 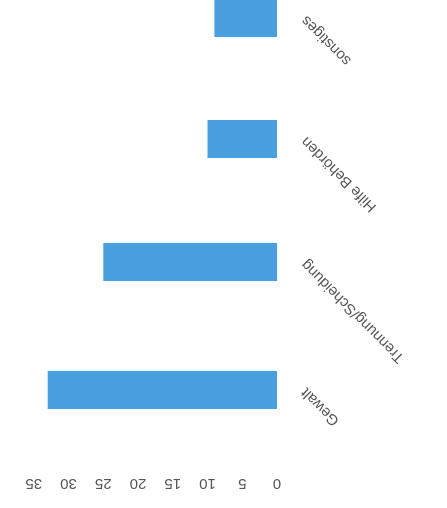 I want to click on tick-label-25: 25, so click(x=103, y=483).